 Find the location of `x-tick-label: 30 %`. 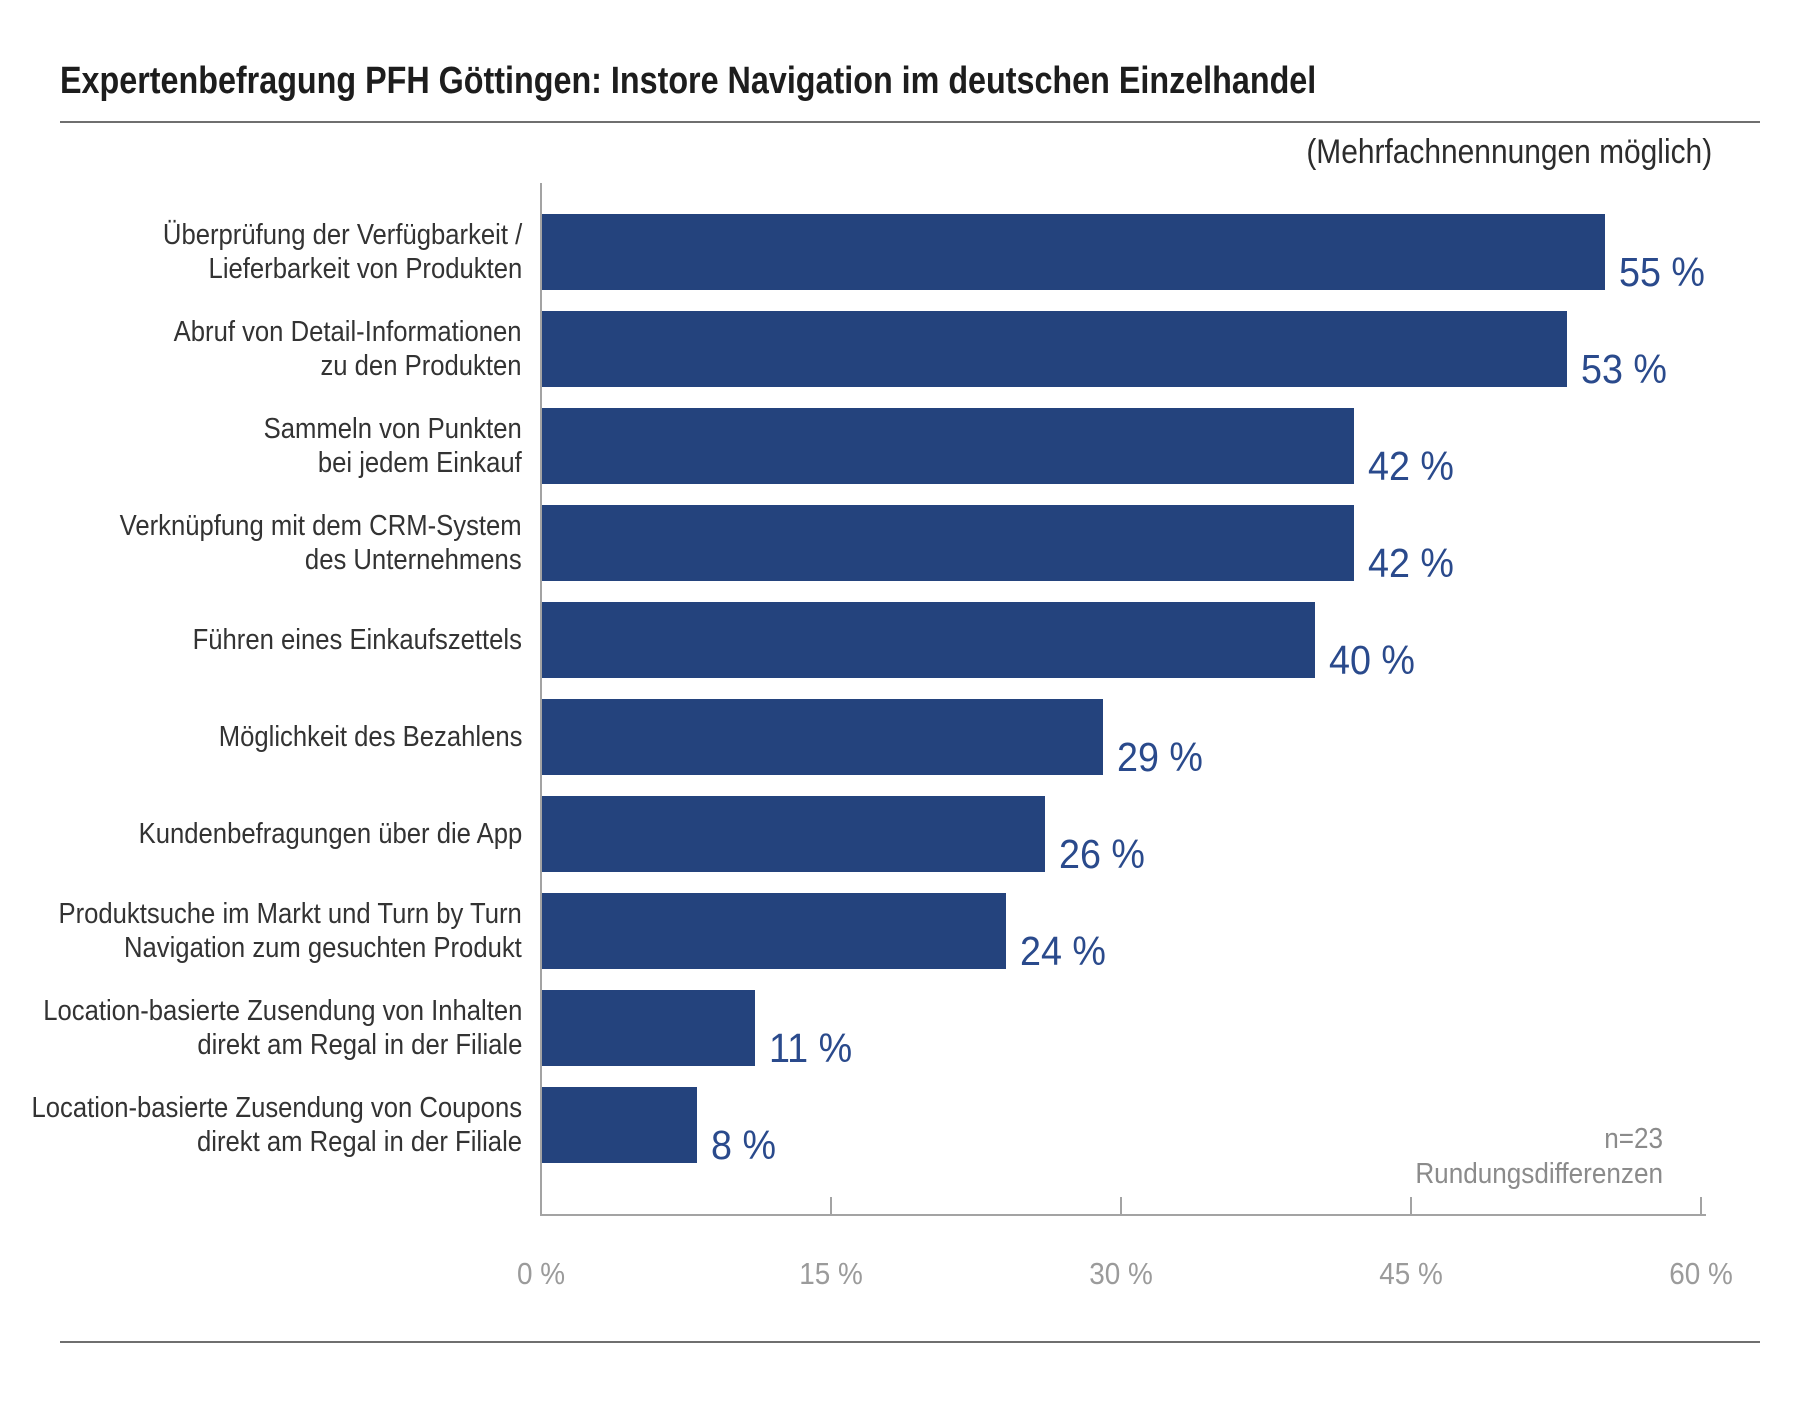

x-tick-label: 30 % is located at coordinates (1121, 1273).